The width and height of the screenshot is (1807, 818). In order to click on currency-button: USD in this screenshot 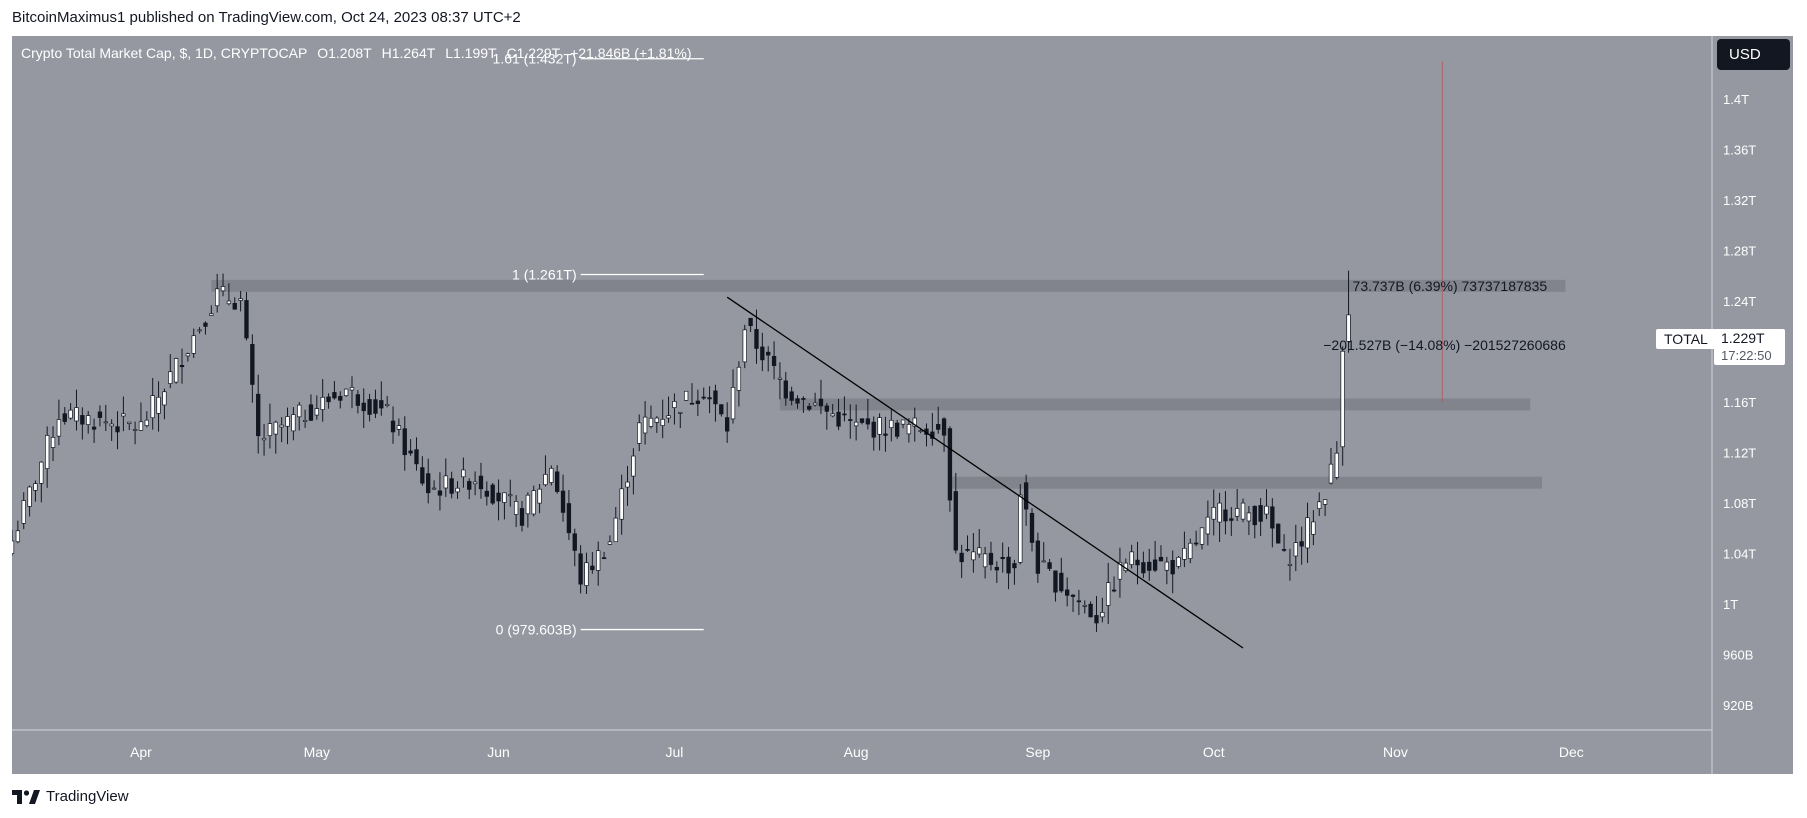, I will do `click(1753, 54)`.